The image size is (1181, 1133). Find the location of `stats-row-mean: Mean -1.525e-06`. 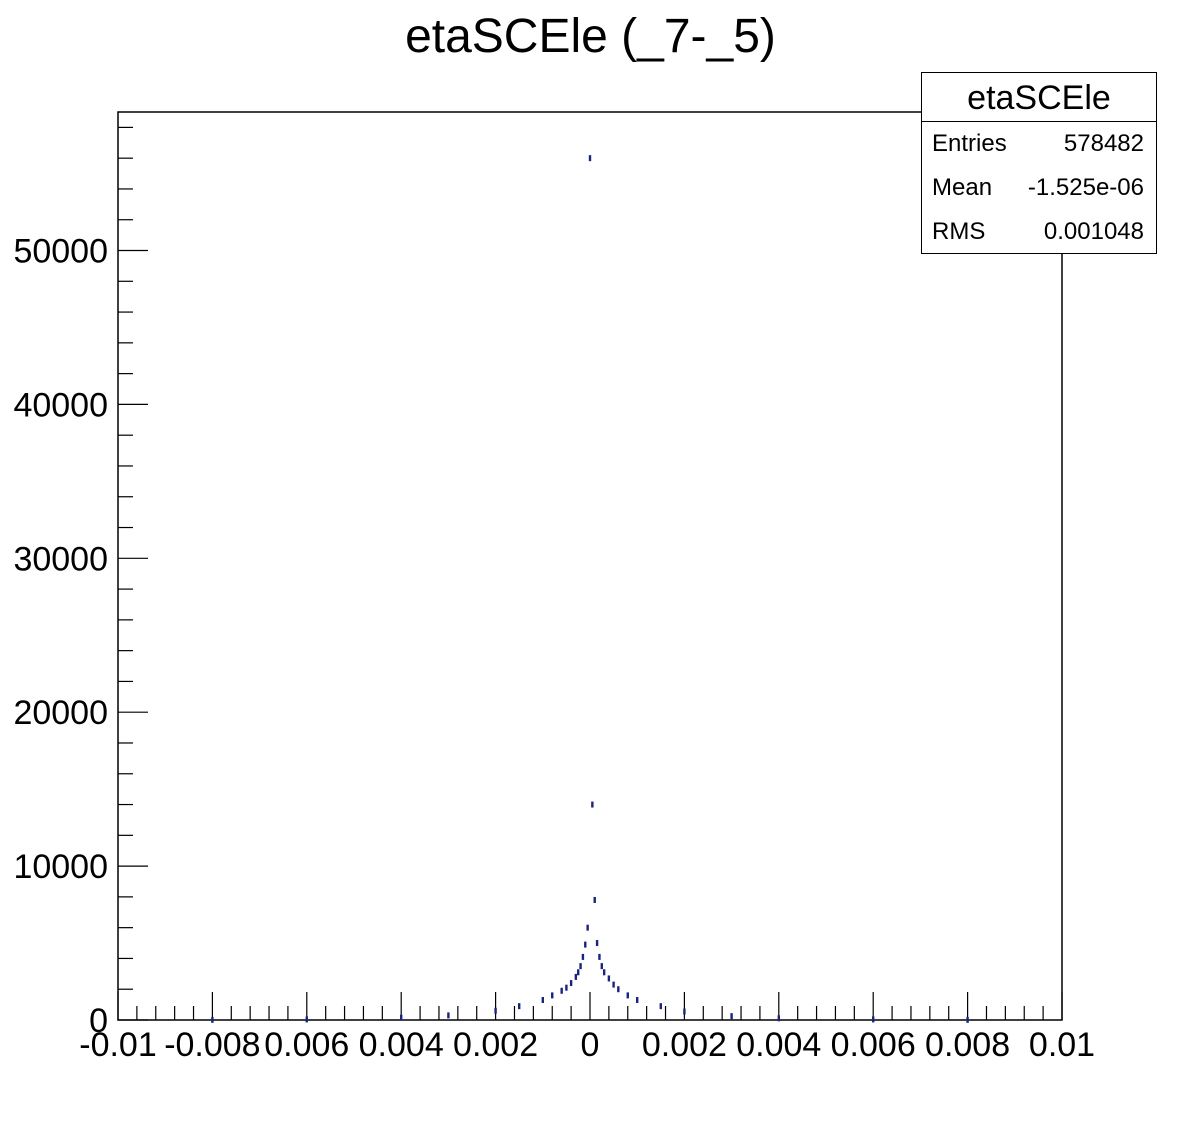

stats-row-mean: Mean -1.525e-06 is located at coordinates (1039, 188).